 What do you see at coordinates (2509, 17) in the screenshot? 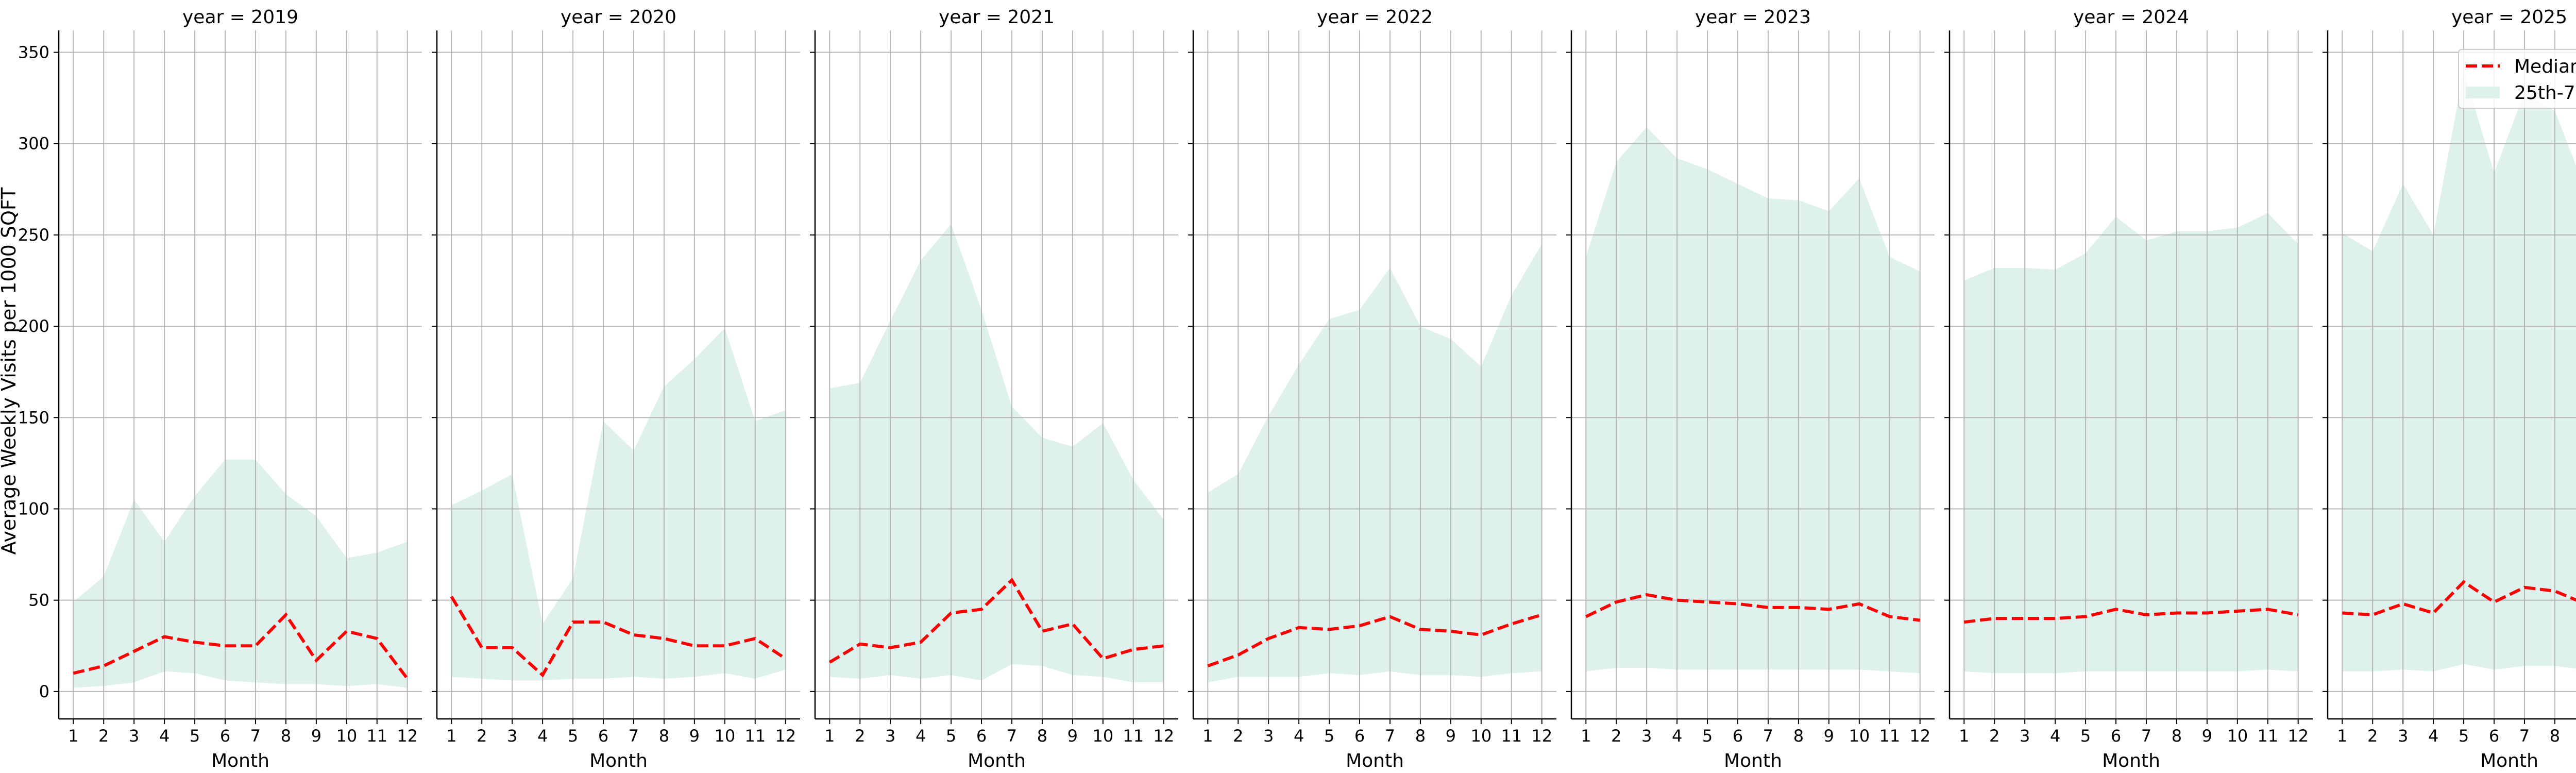
I see `panel-title: year = 2025` at bounding box center [2509, 17].